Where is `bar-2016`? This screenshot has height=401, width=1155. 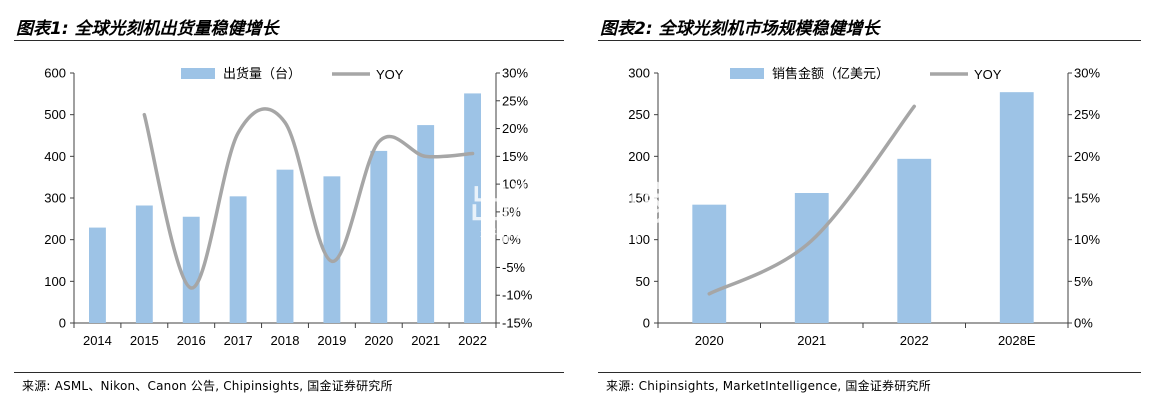
bar-2016 is located at coordinates (191, 269).